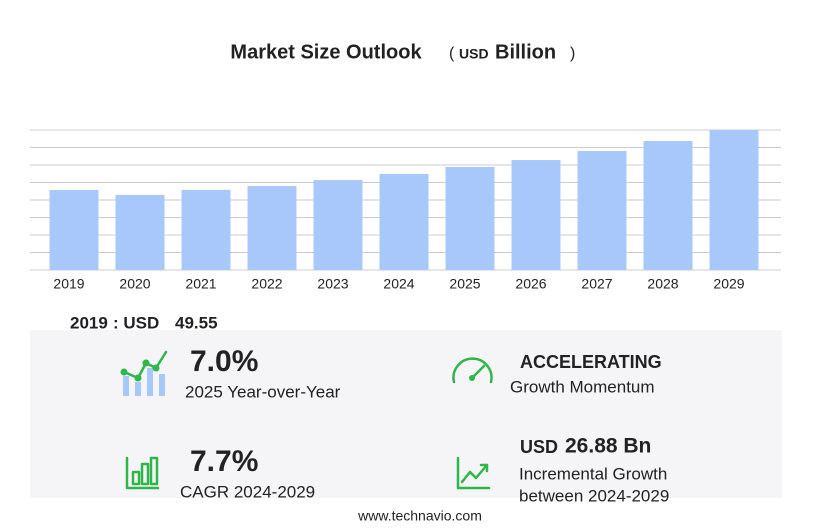 This screenshot has height=528, width=816. Describe the element at coordinates (662, 284) in the screenshot. I see `x-tick-label: 2028` at that location.